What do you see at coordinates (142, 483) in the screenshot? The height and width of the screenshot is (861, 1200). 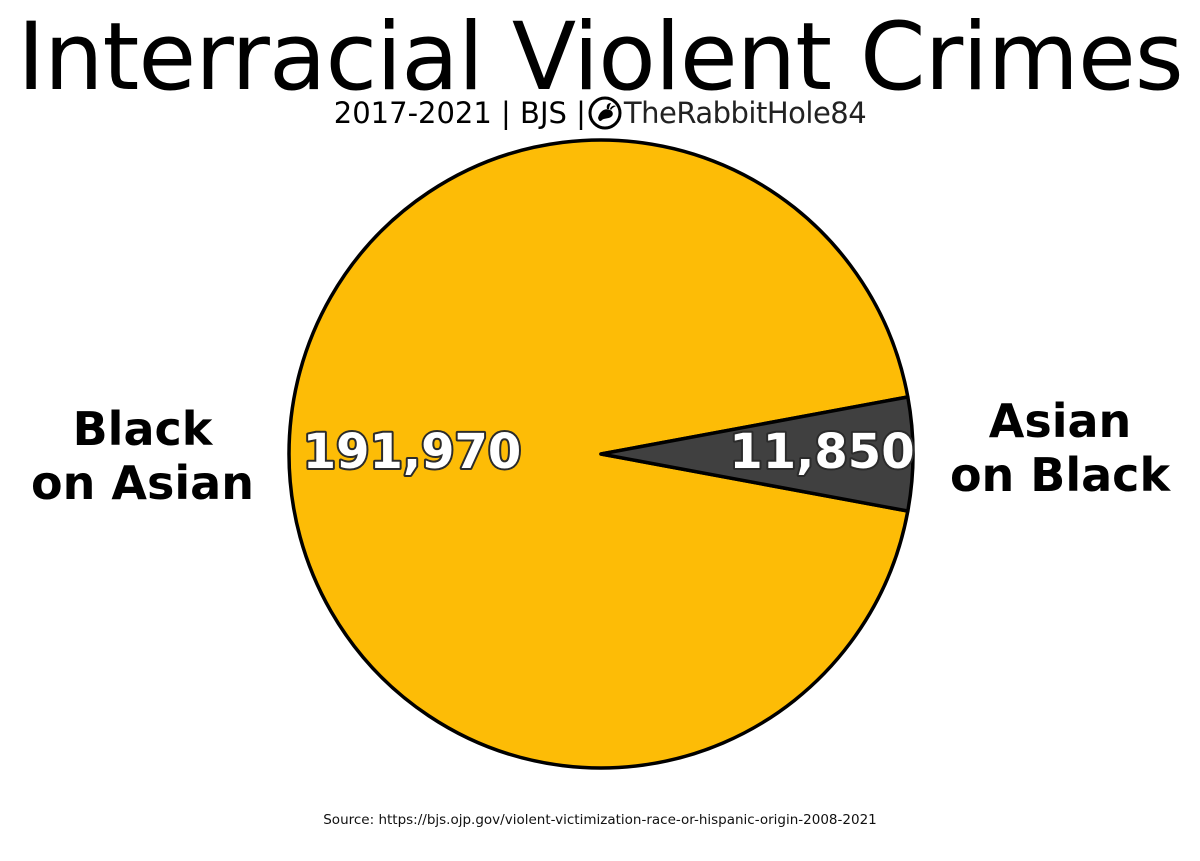 I see `label-line: on Asian` at bounding box center [142, 483].